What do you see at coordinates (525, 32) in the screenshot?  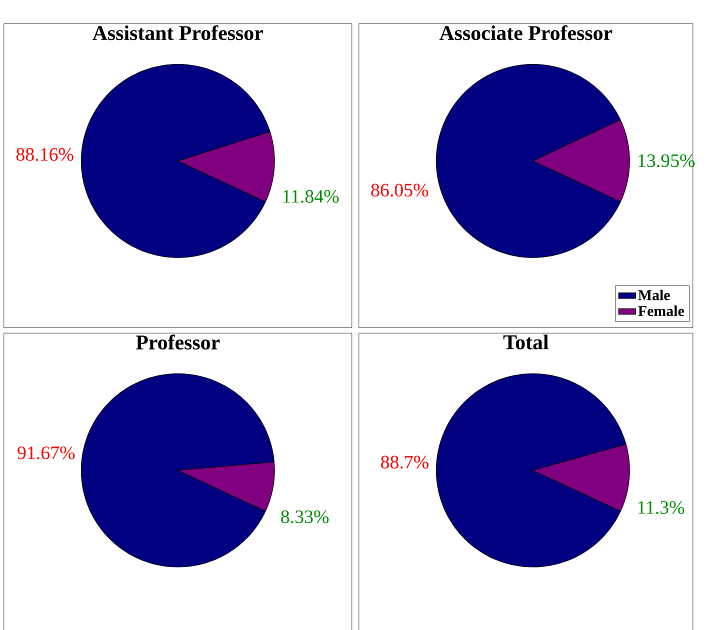 I see `chart-title: Associate Professor` at bounding box center [525, 32].